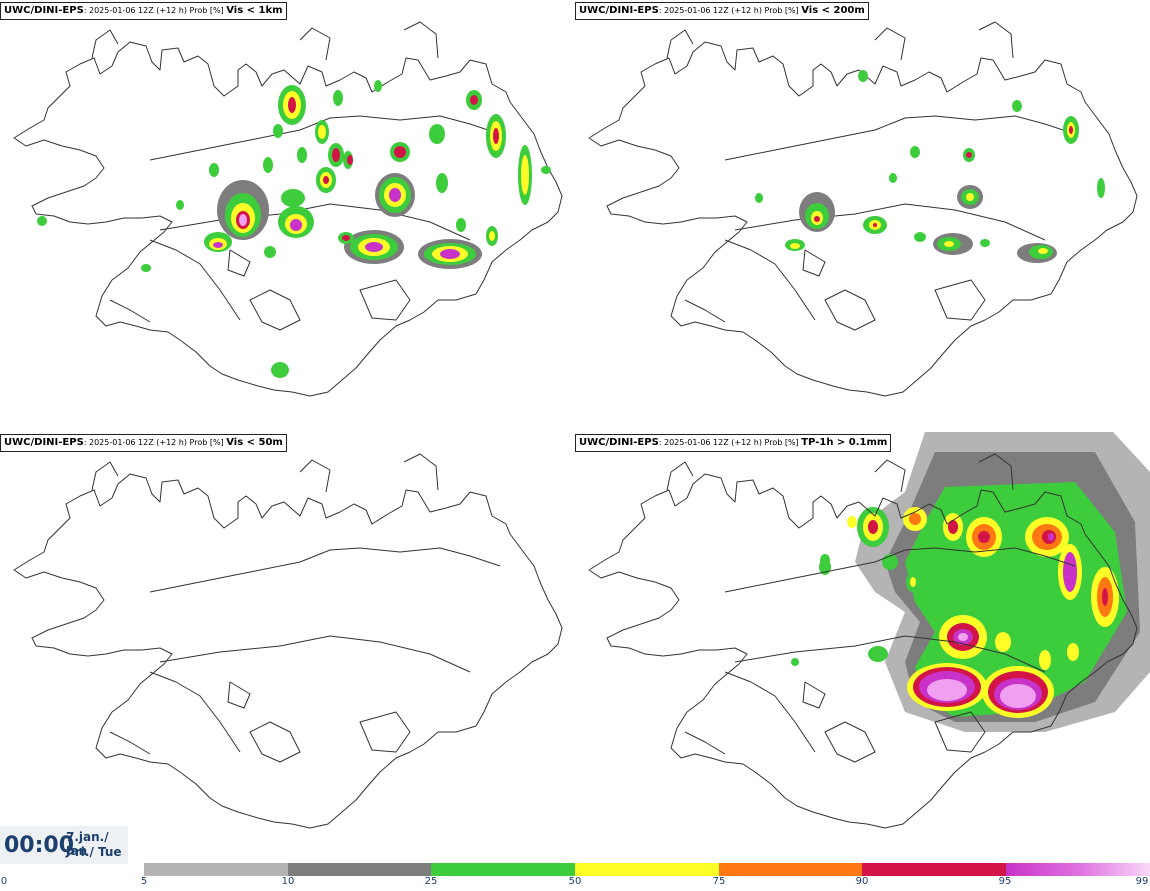 The image size is (1150, 891). Describe the element at coordinates (970, 582) in the screenshot. I see `precipitation-probability-areas` at that location.